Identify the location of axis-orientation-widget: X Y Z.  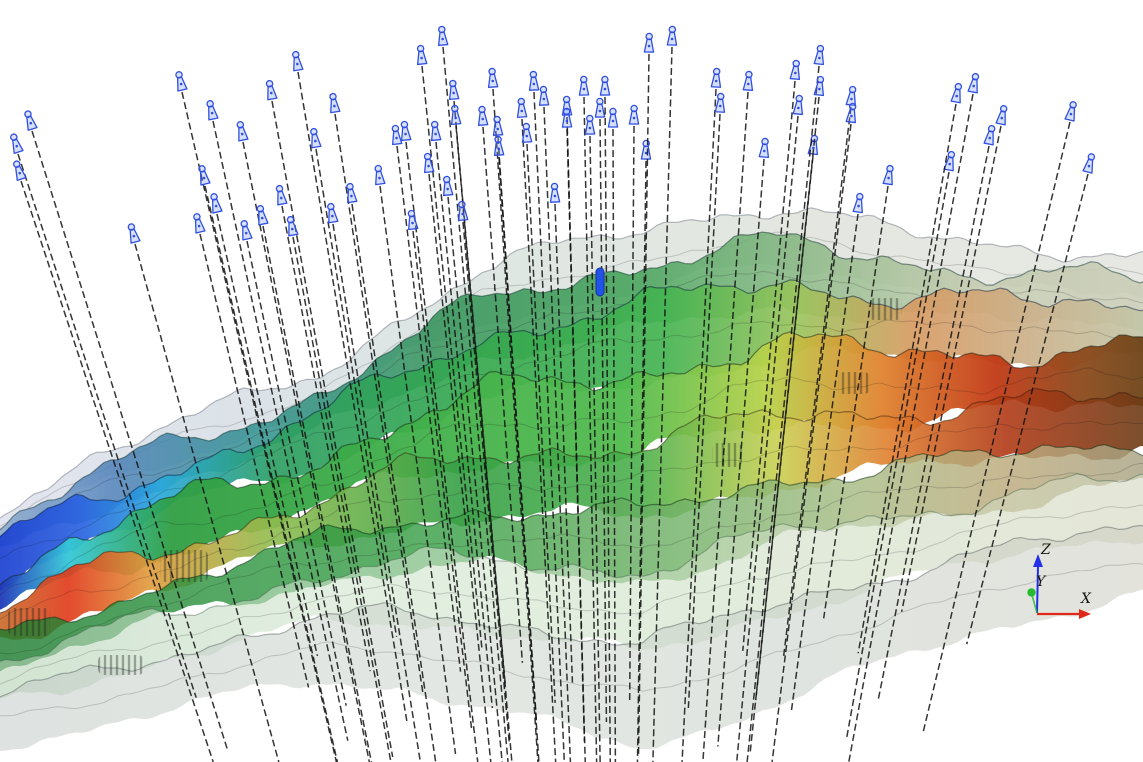
(1059, 580).